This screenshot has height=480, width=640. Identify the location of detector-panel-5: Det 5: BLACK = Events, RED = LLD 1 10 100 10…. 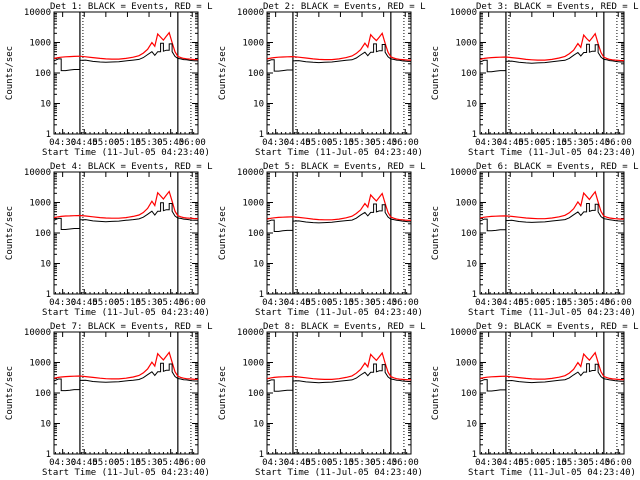
(319, 240).